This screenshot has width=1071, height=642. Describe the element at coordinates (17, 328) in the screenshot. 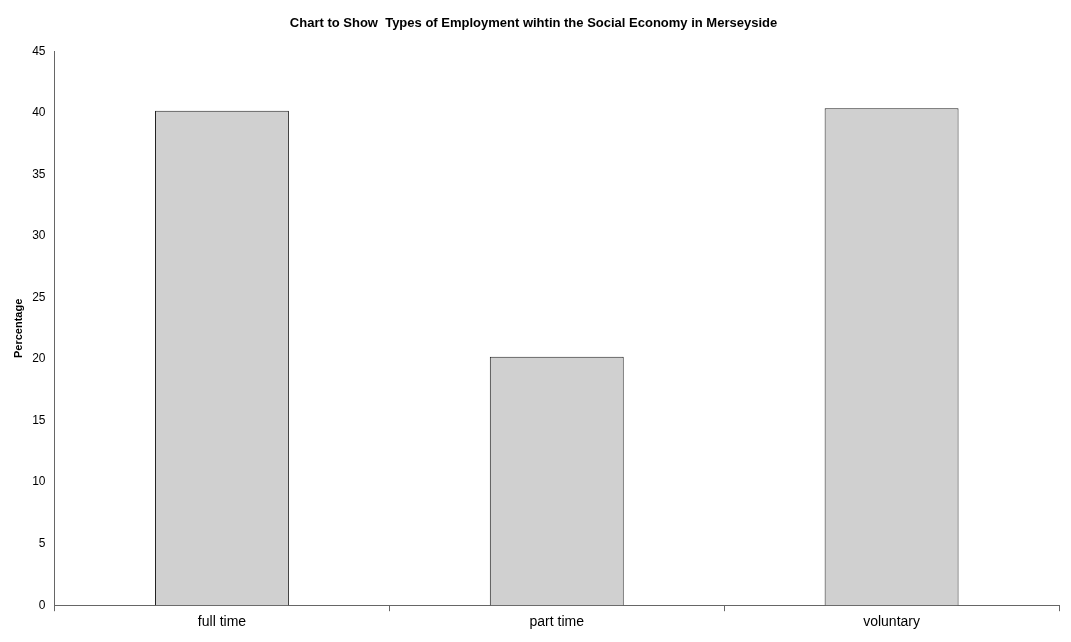

I see `y-axis-title: Percentage` at that location.